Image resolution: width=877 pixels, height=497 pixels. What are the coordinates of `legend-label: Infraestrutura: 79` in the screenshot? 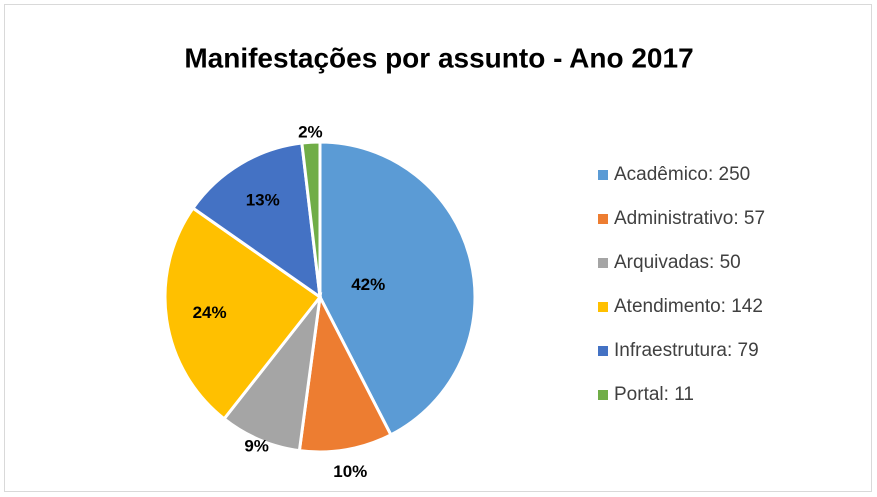 It's located at (686, 350).